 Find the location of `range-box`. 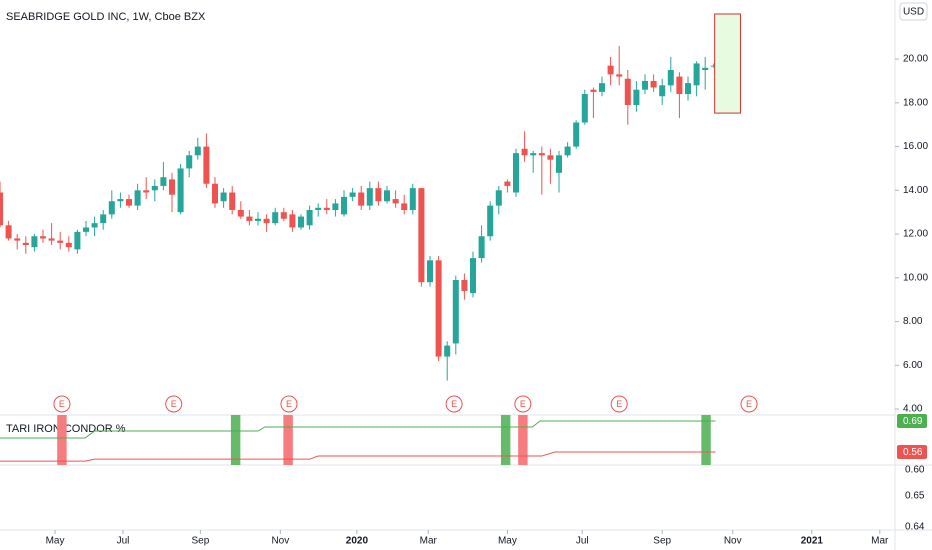

range-box is located at coordinates (727, 63).